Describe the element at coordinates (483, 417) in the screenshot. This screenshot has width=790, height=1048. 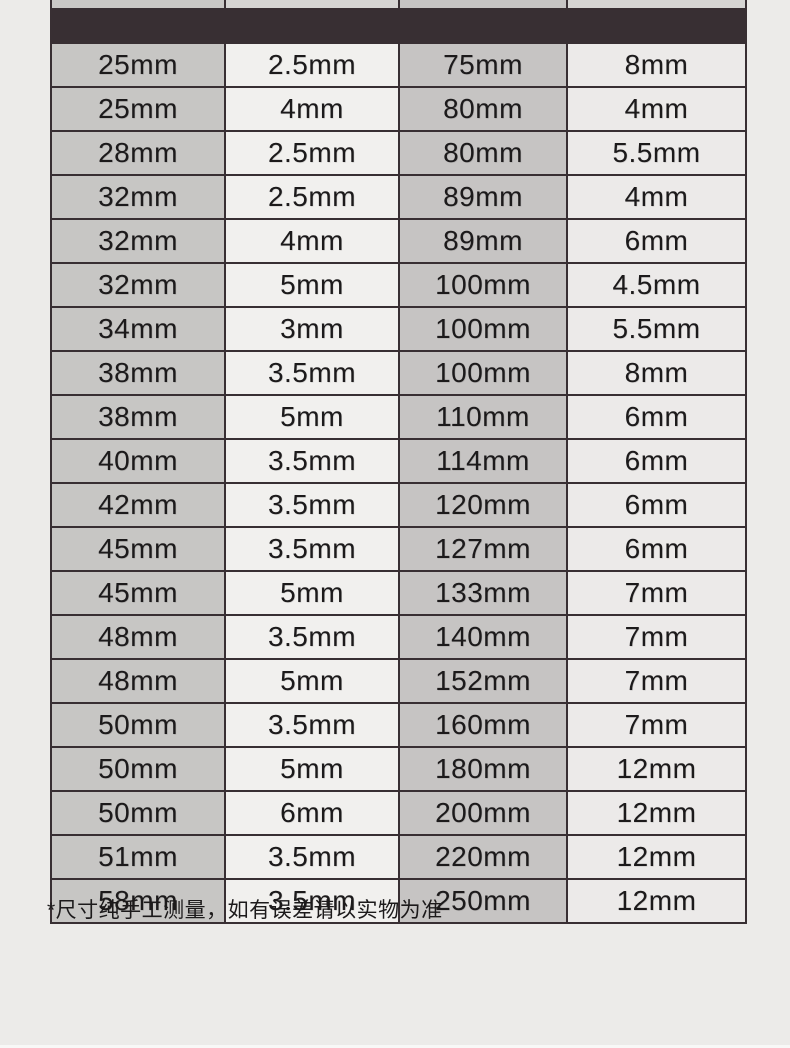
I see `table-cell: 110mm` at that location.